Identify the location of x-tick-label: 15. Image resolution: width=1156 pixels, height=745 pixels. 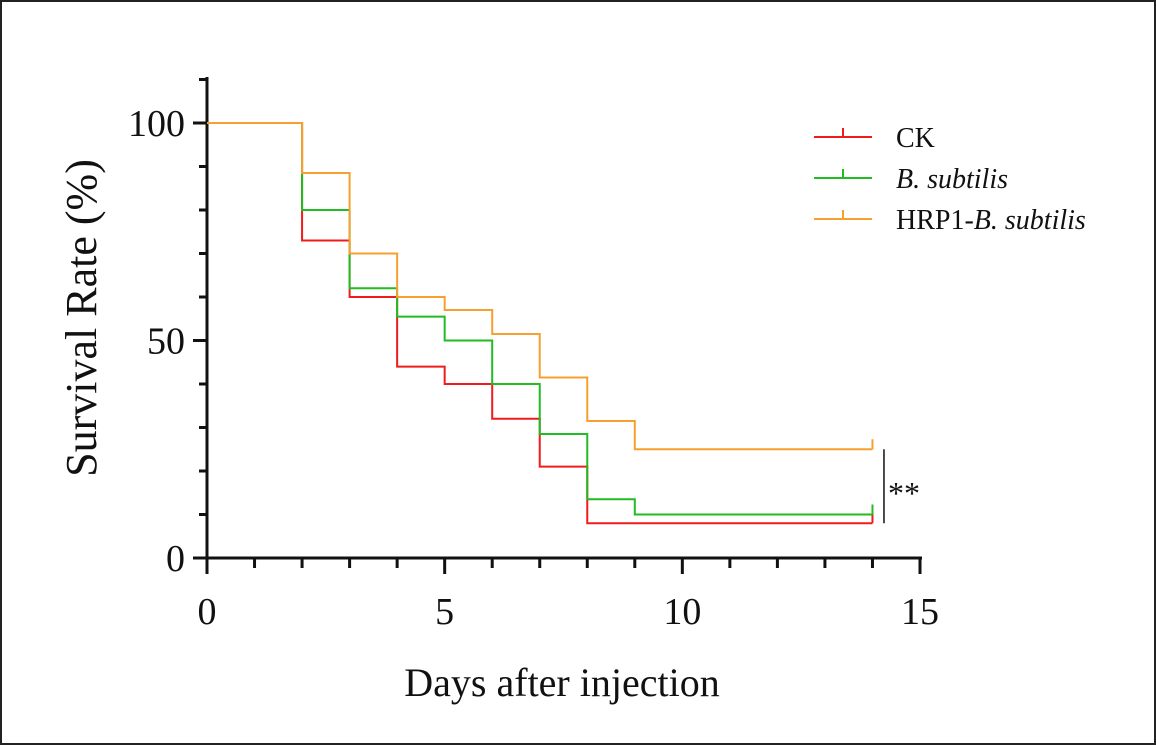
(920, 612).